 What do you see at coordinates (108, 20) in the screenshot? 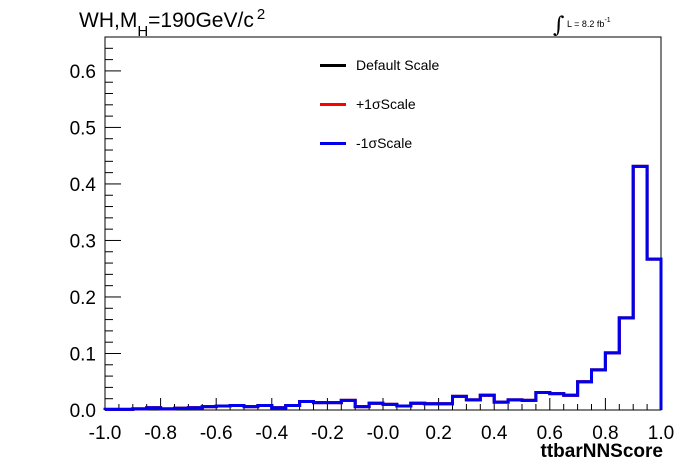
I see `title-main-text: WH,M` at bounding box center [108, 20].